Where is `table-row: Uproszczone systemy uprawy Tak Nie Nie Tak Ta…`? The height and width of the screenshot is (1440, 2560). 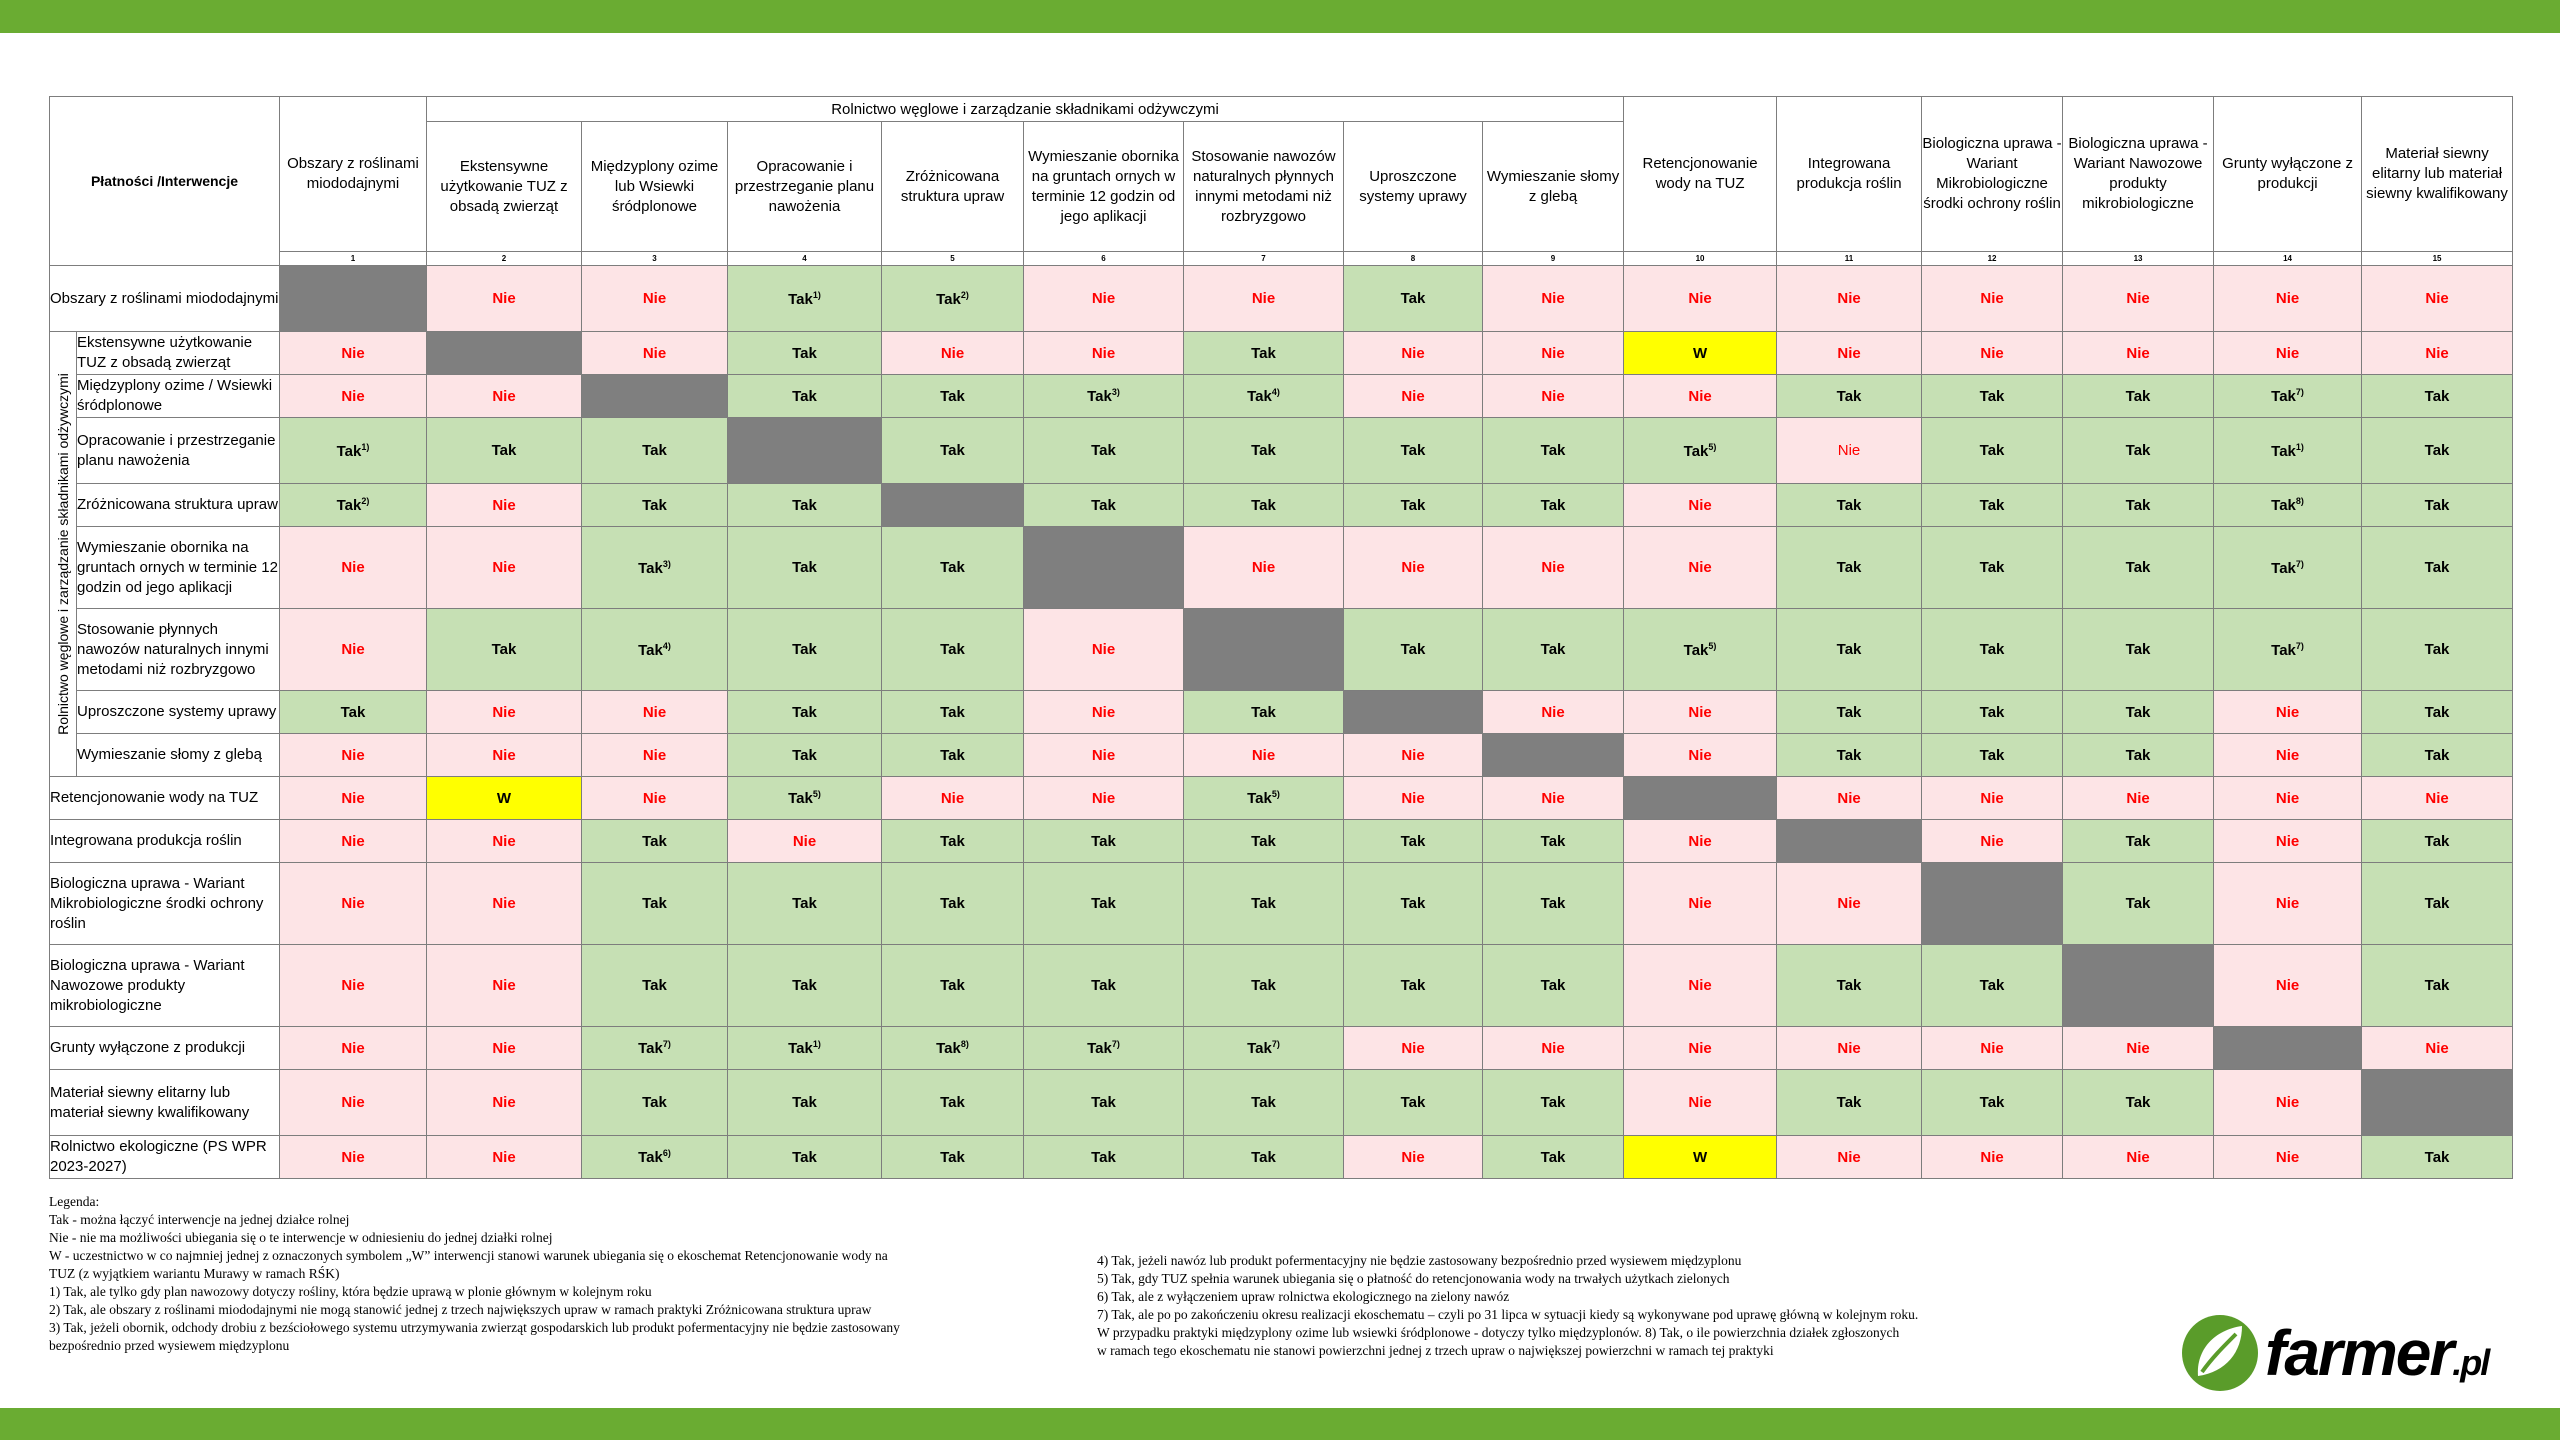 table-row: Uproszczone systemy uprawy Tak Nie Nie Tak Ta… is located at coordinates (1282, 712).